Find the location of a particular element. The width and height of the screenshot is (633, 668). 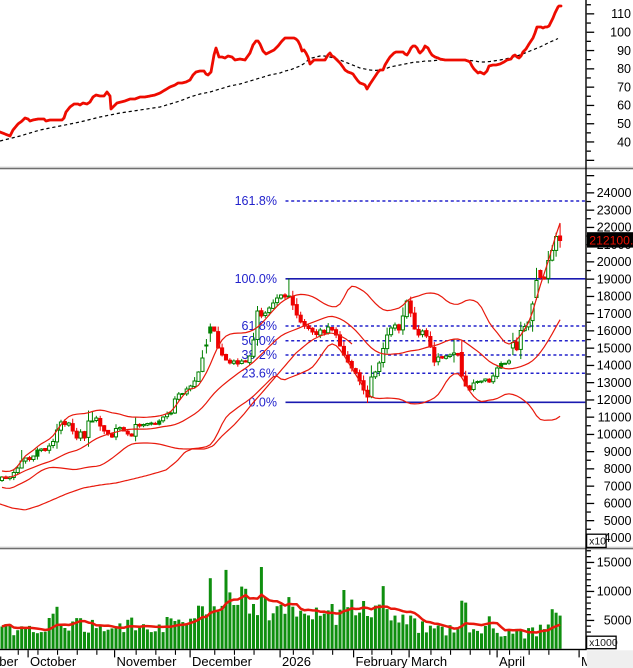

svg-text: 7000 is located at coordinates (618, 486).